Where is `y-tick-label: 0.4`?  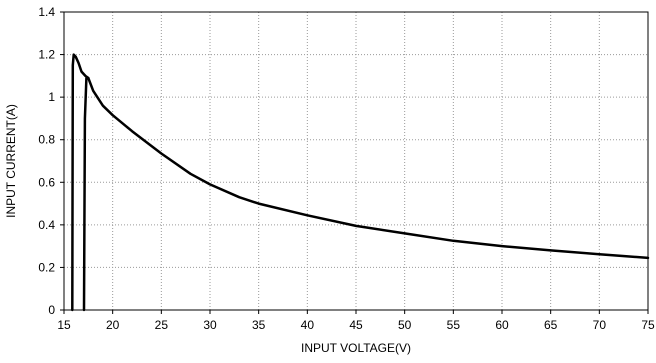 y-tick-label: 0.4 is located at coordinates (46, 225).